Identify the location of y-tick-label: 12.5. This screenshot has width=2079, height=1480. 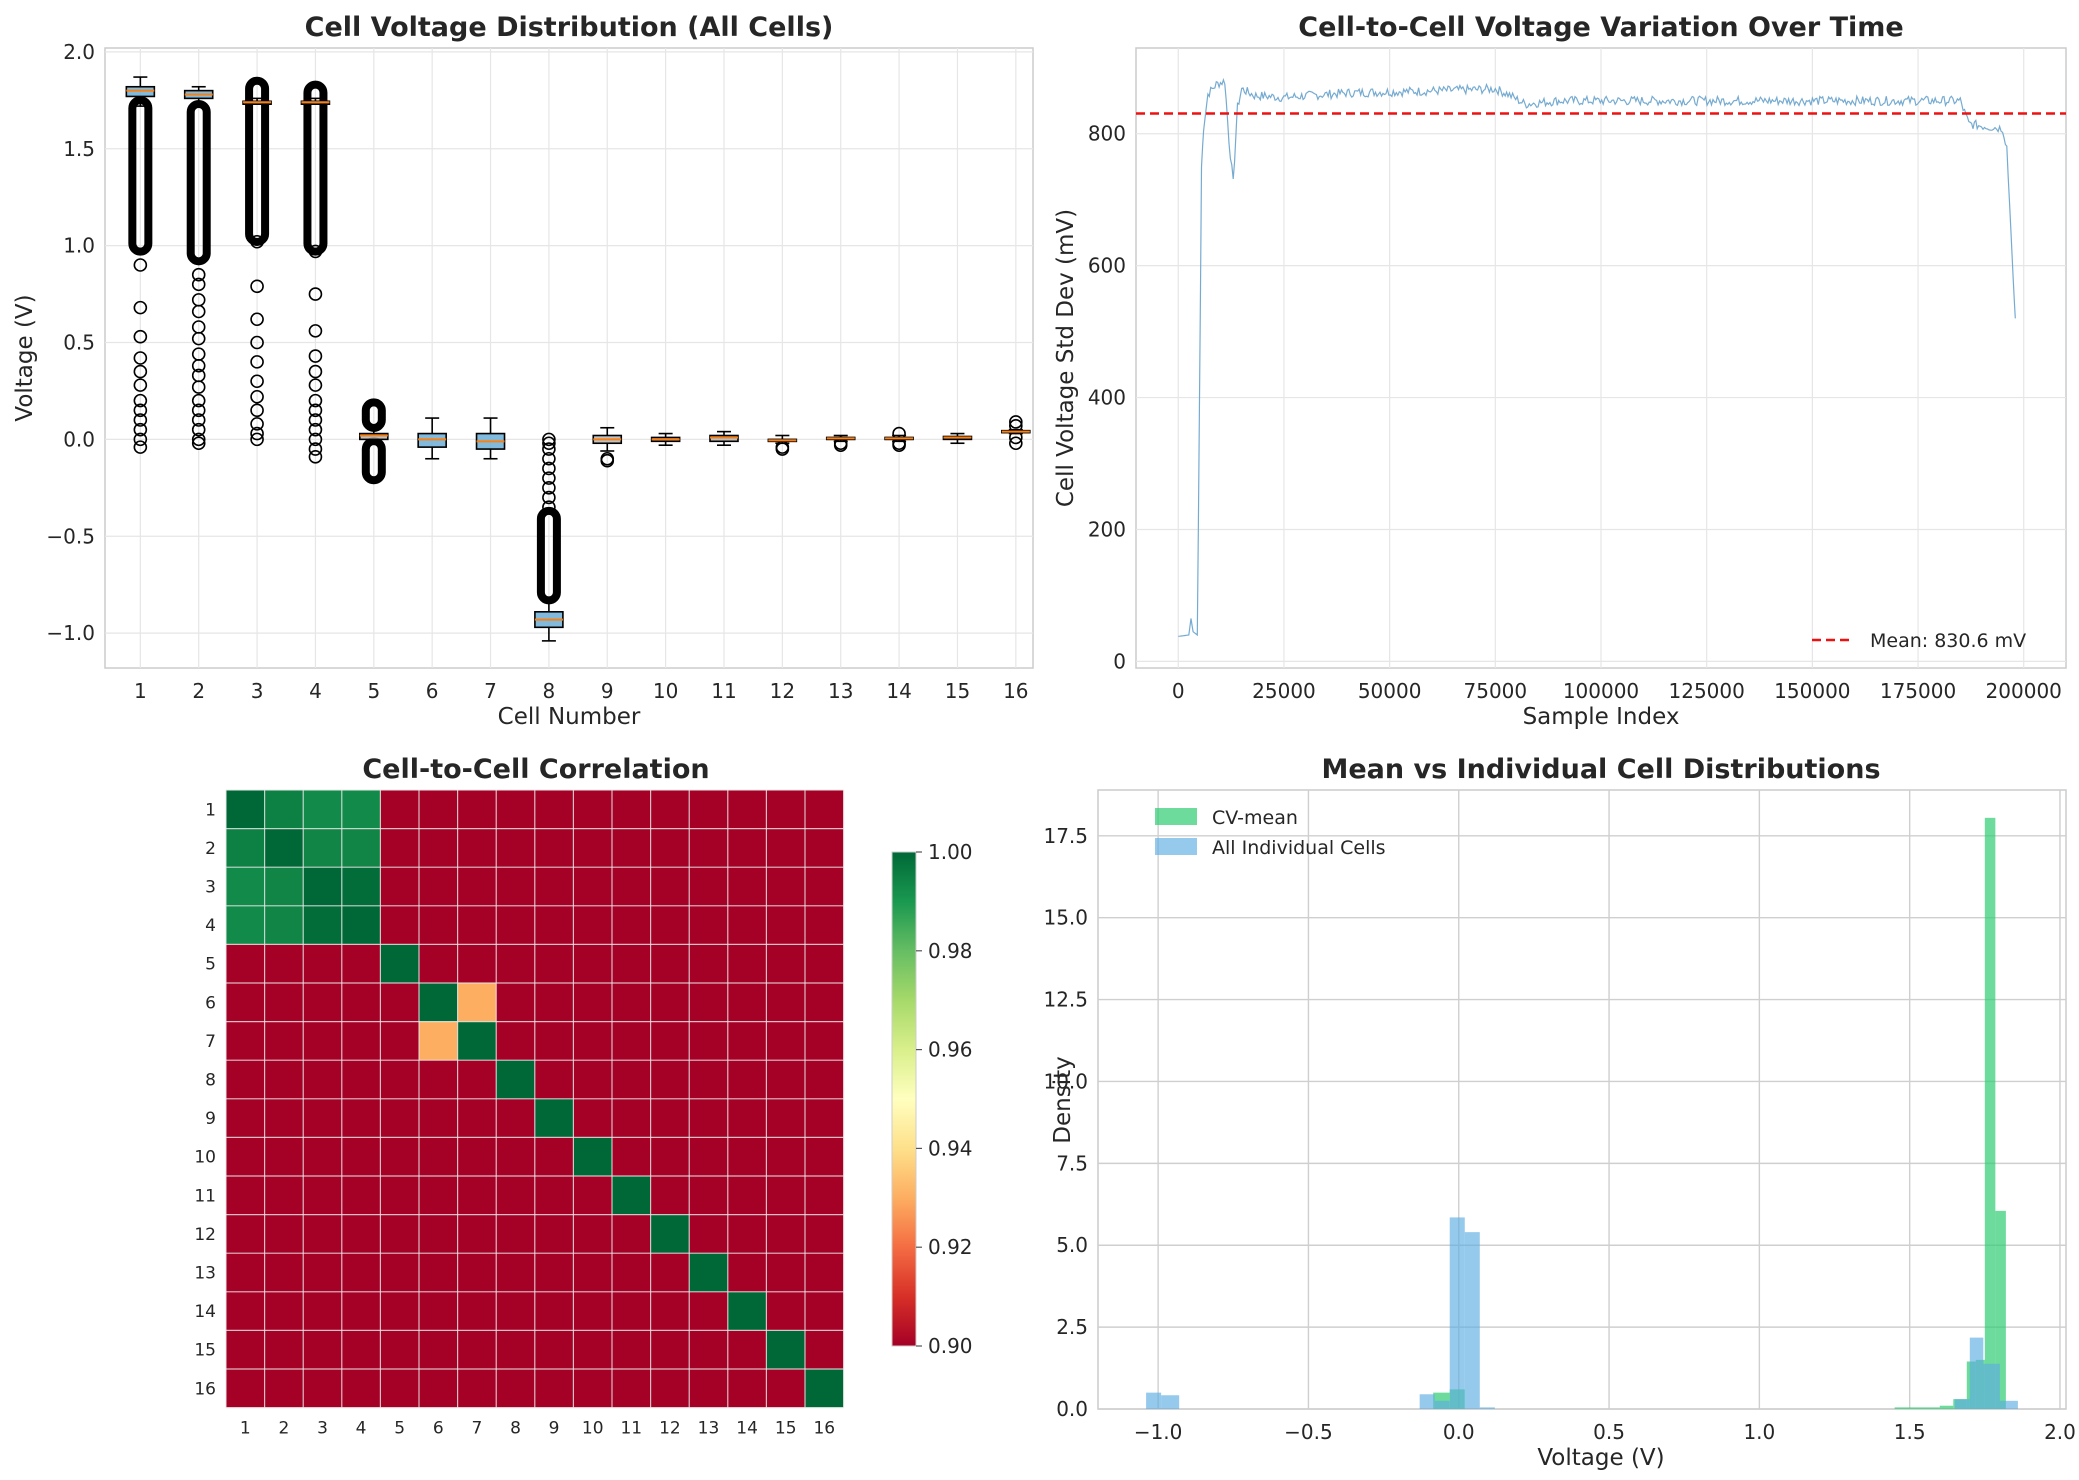
(1065, 1000).